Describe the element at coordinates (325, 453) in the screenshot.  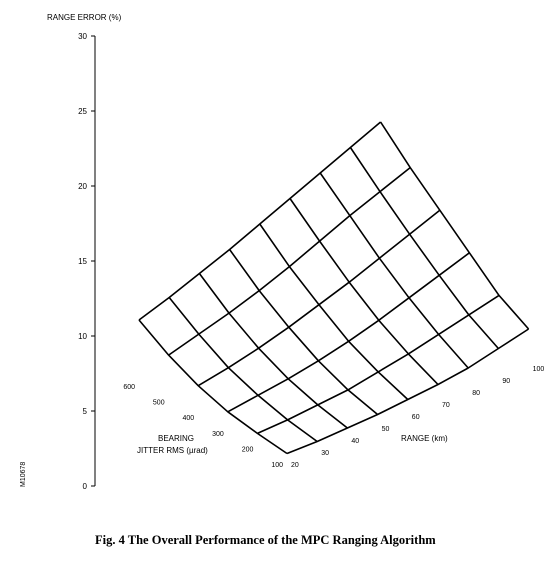
I see `range-tick-label: 30` at that location.